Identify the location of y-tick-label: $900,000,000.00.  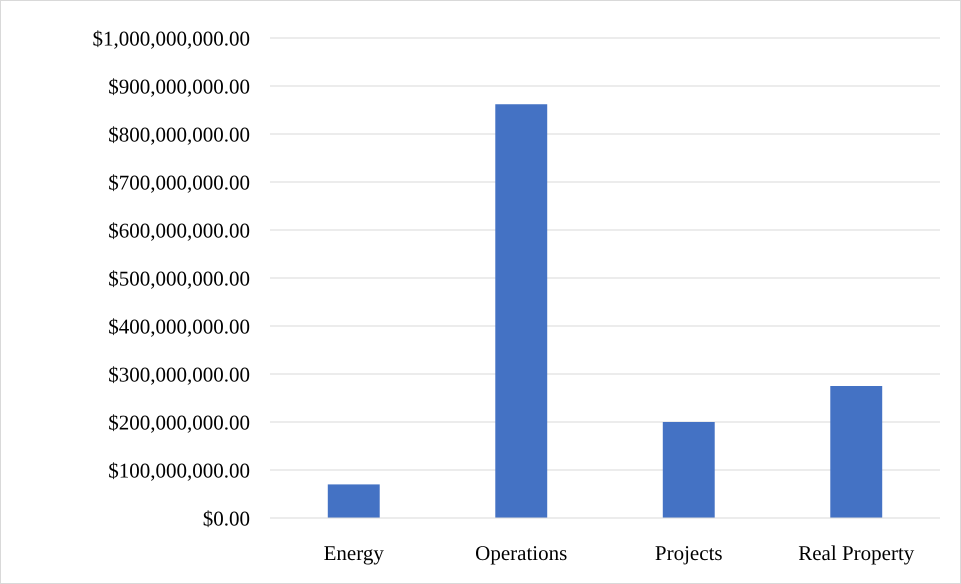
(179, 86).